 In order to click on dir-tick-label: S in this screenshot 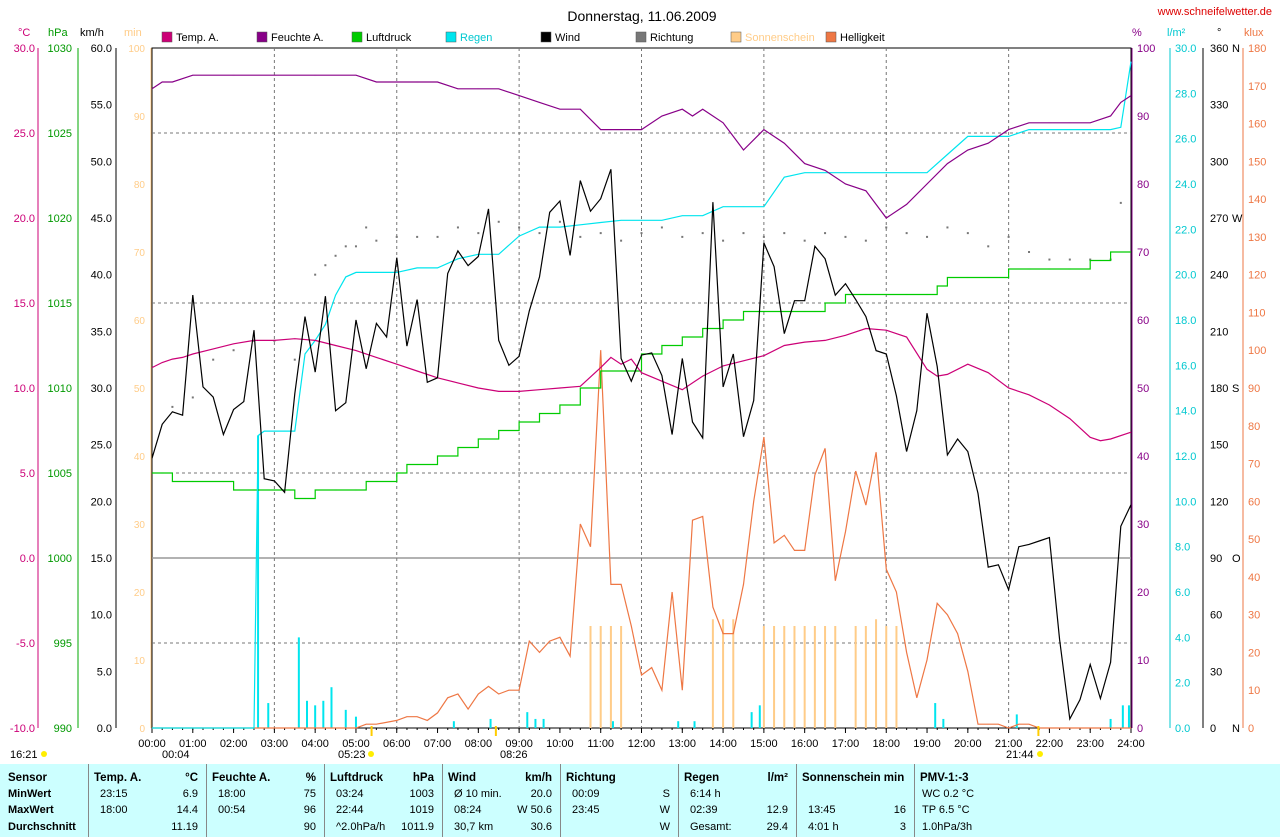, I will do `click(1235, 389)`.